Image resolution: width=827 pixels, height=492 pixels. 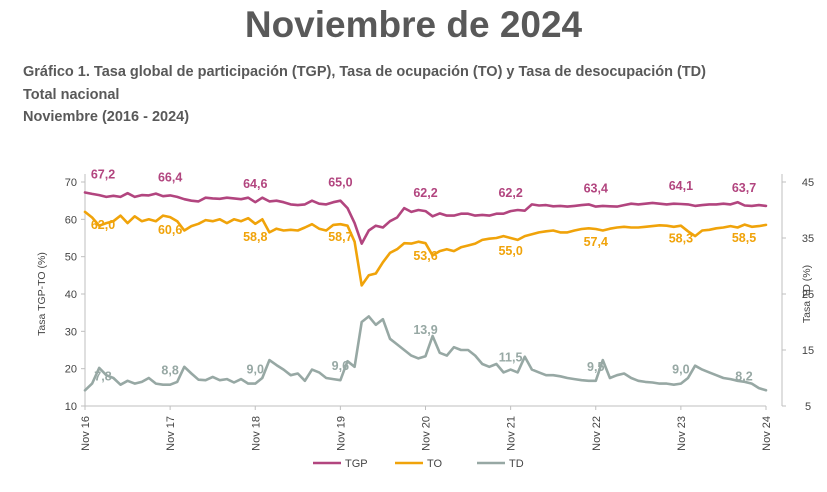 I want to click on data-label-td: 8,8, so click(x=169, y=371).